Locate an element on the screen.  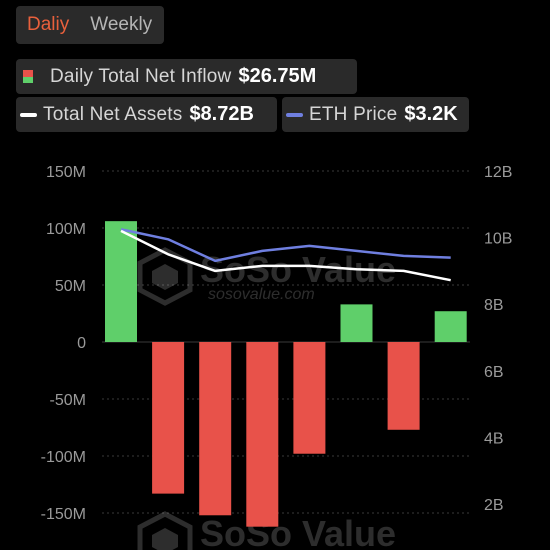
inflow-legend-value: $26.75M is located at coordinates (277, 76).